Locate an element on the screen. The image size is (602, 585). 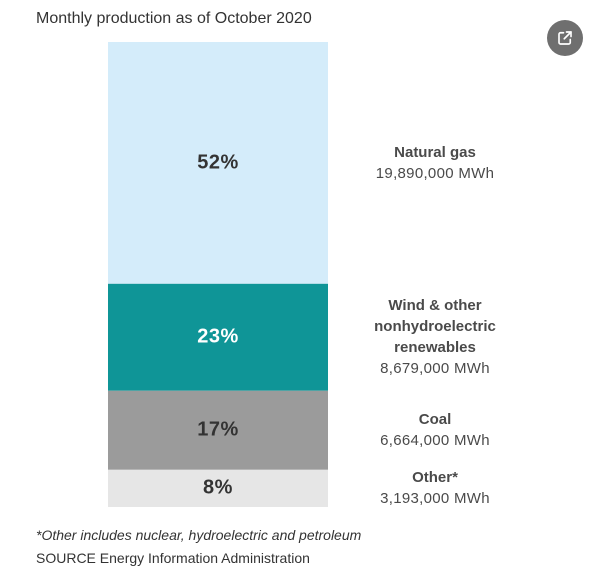
share-icon is located at coordinates (565, 38).